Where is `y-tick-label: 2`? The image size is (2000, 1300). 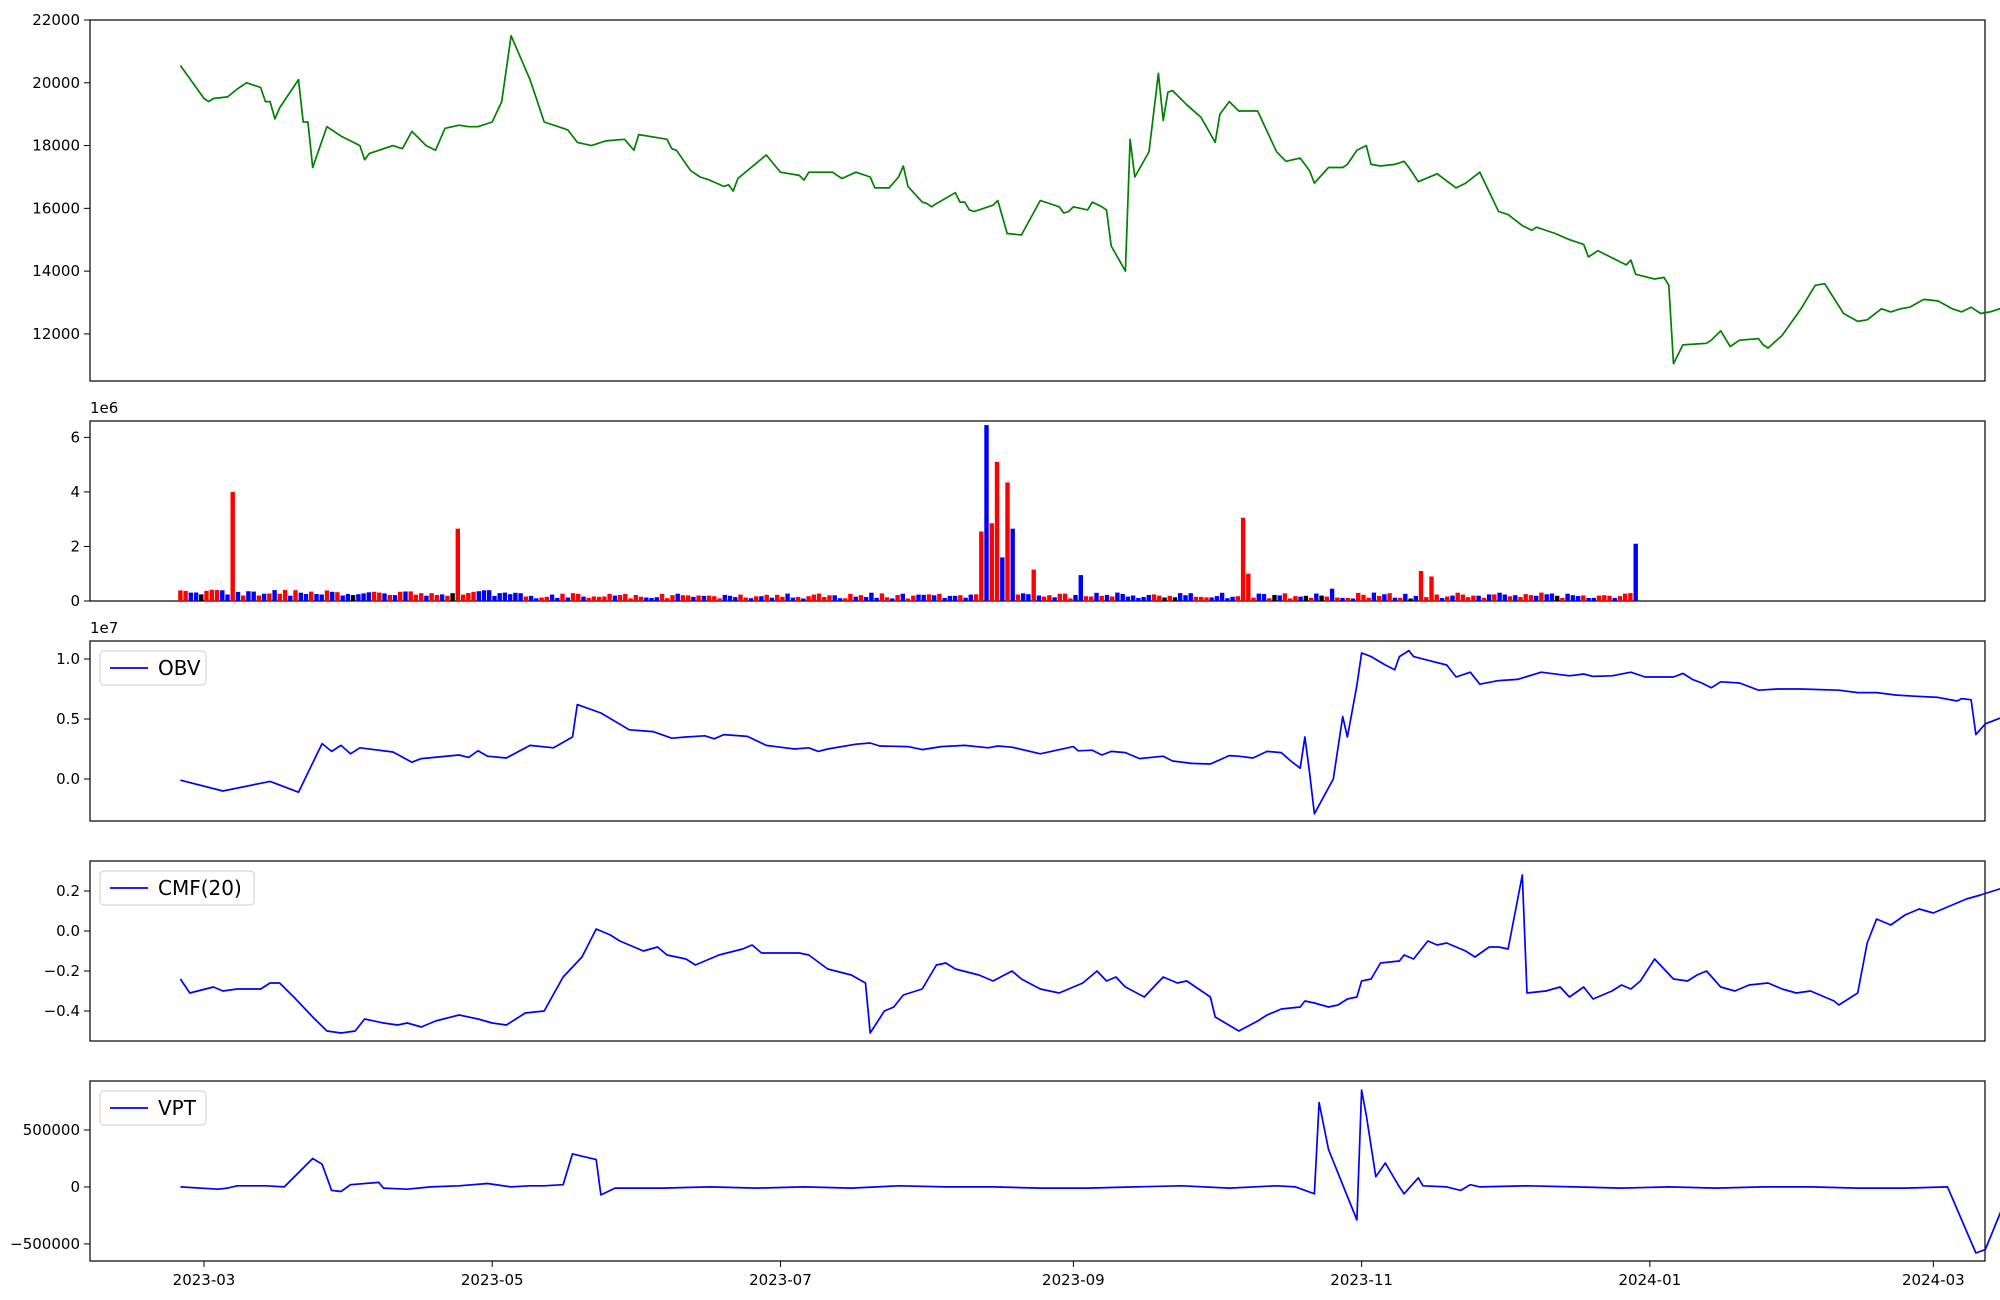
y-tick-label: 2 is located at coordinates (75, 546).